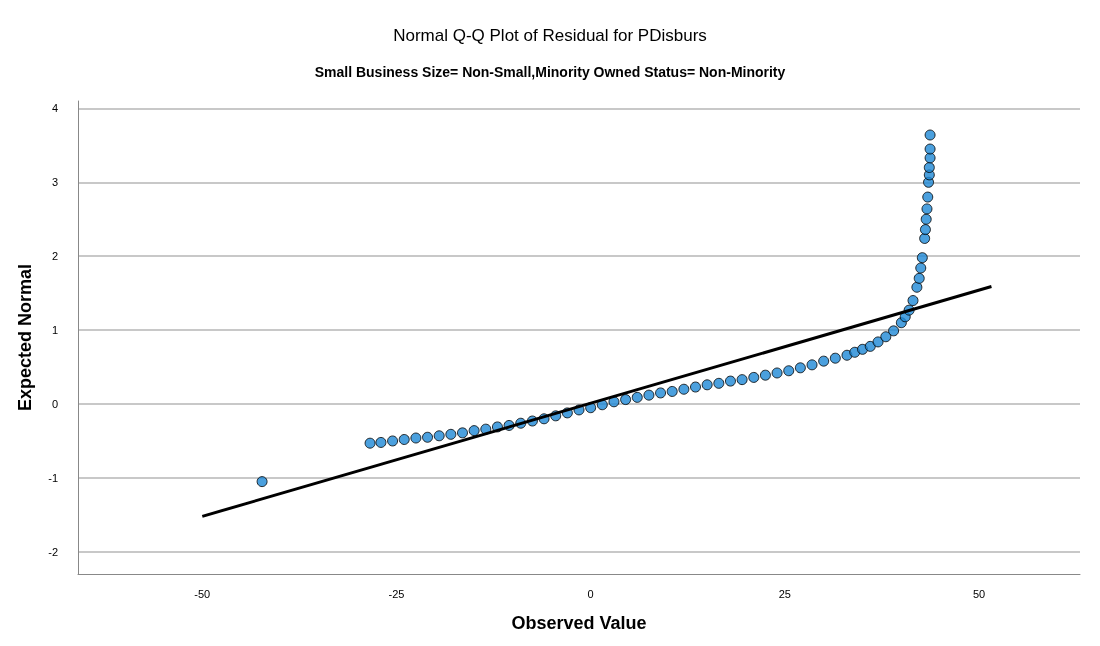 The height and width of the screenshot is (646, 1100). Describe the element at coordinates (979, 593) in the screenshot. I see `x-tick-label: 50` at that location.